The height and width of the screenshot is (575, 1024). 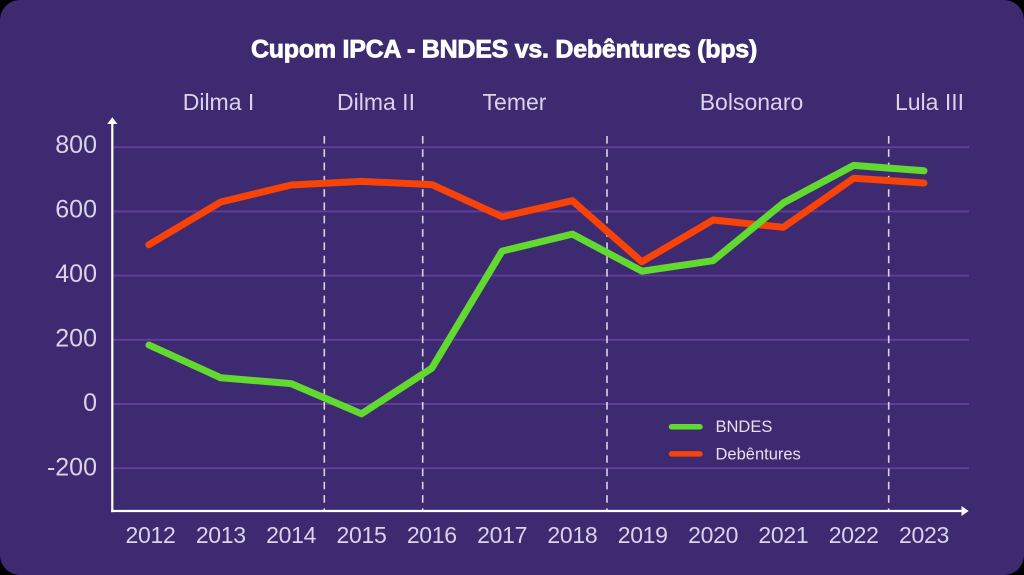 I want to click on svg-text: 2015, so click(x=362, y=535).